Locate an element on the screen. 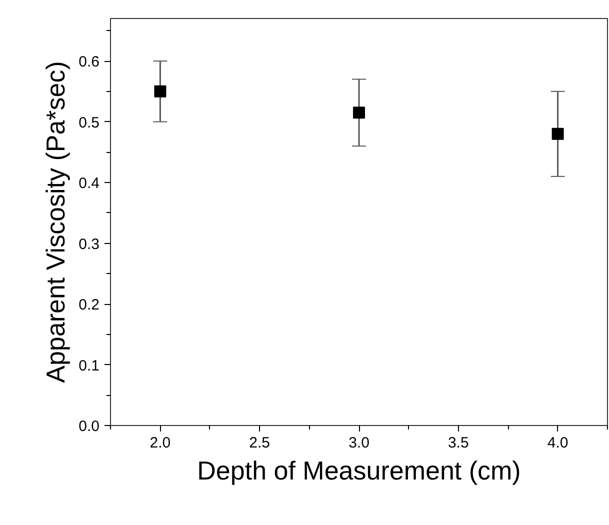 This screenshot has width=609, height=525. x-axis-title: Depth of Measurement (cm) is located at coordinates (359, 471).